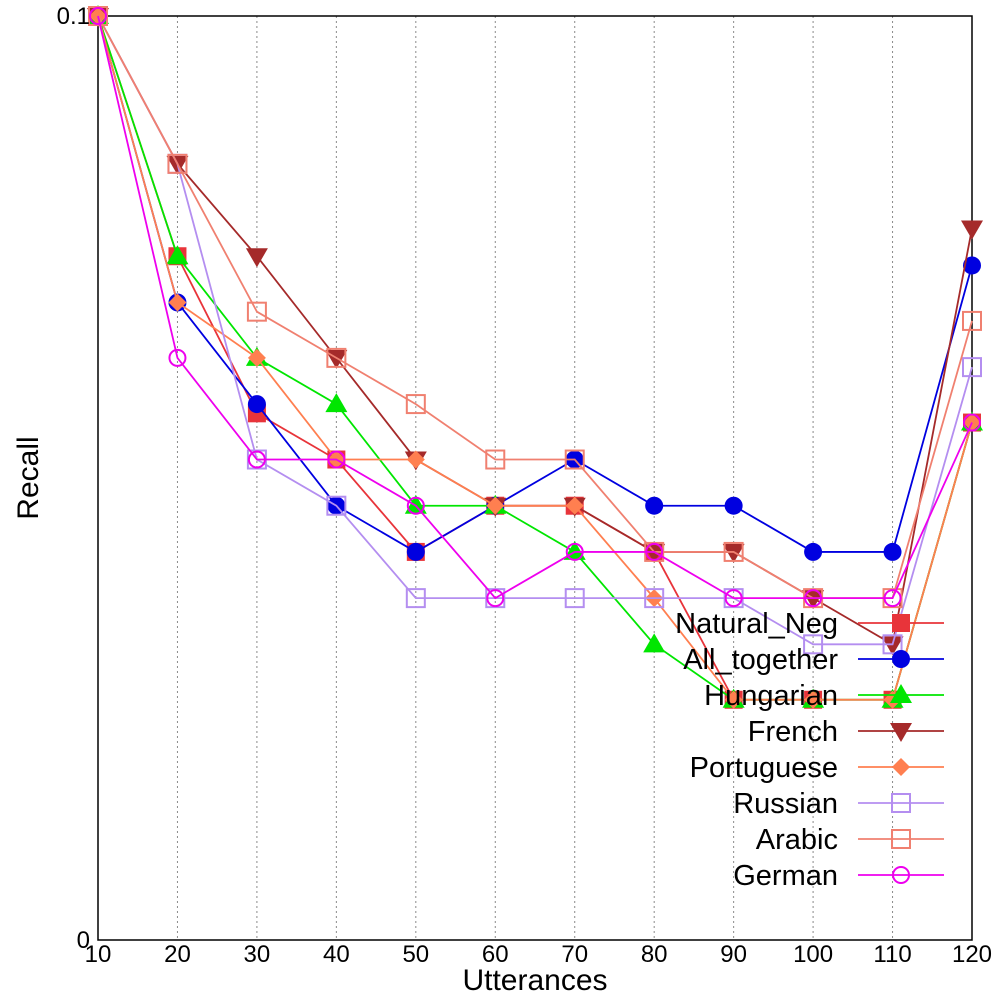  I want to click on x-tick-label: 40, so click(336, 954).